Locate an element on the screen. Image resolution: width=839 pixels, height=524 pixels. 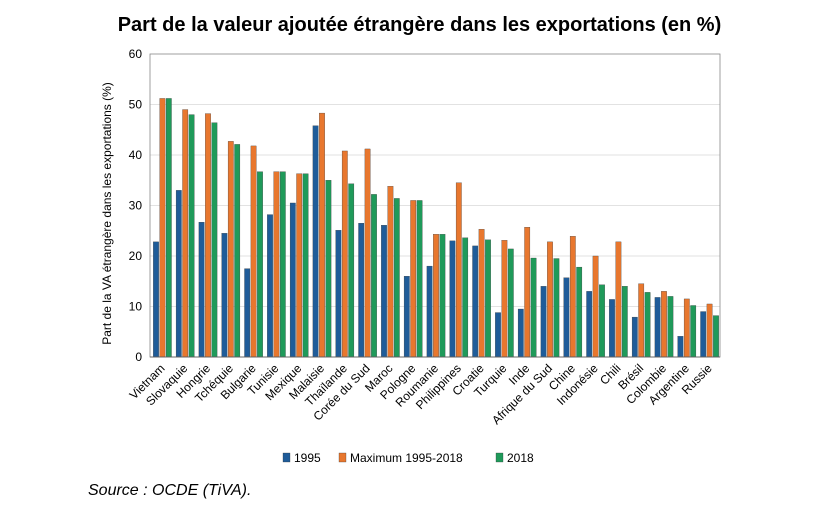
bar-malaisie-2018 is located at coordinates (328, 269).